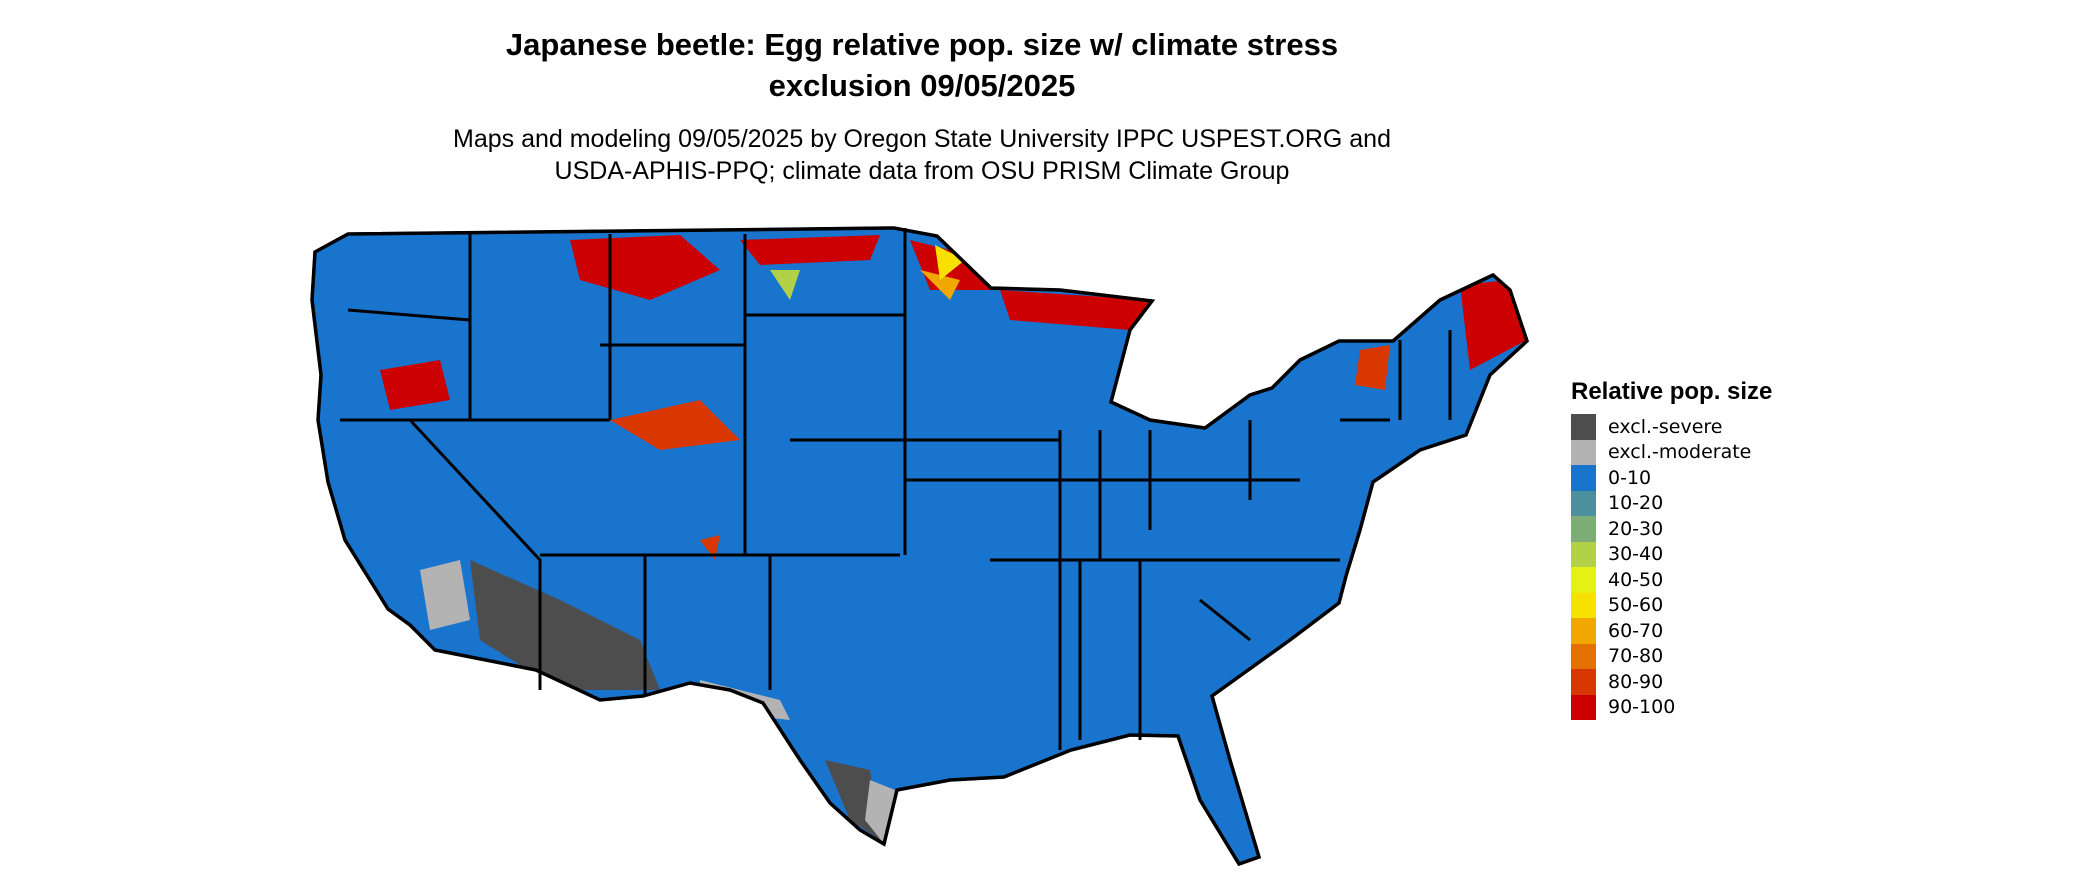 The height and width of the screenshot is (892, 2100). What do you see at coordinates (1636, 630) in the screenshot?
I see `legend-label: 60-70` at bounding box center [1636, 630].